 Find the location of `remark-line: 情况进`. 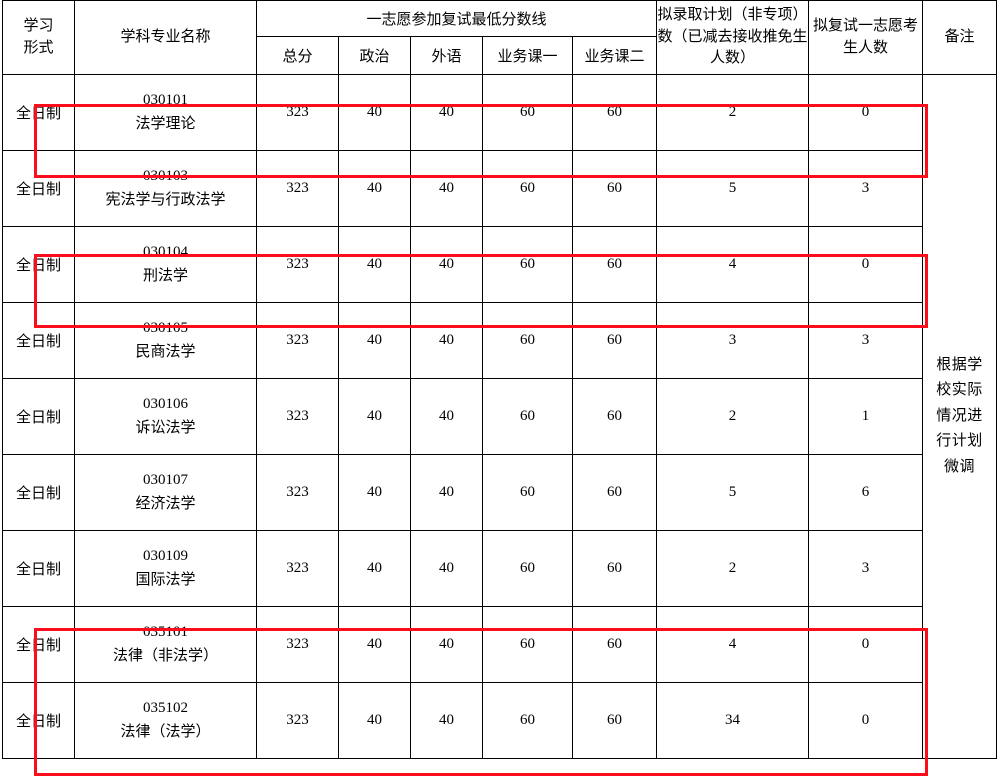

remark-line: 情况进 is located at coordinates (959, 415).